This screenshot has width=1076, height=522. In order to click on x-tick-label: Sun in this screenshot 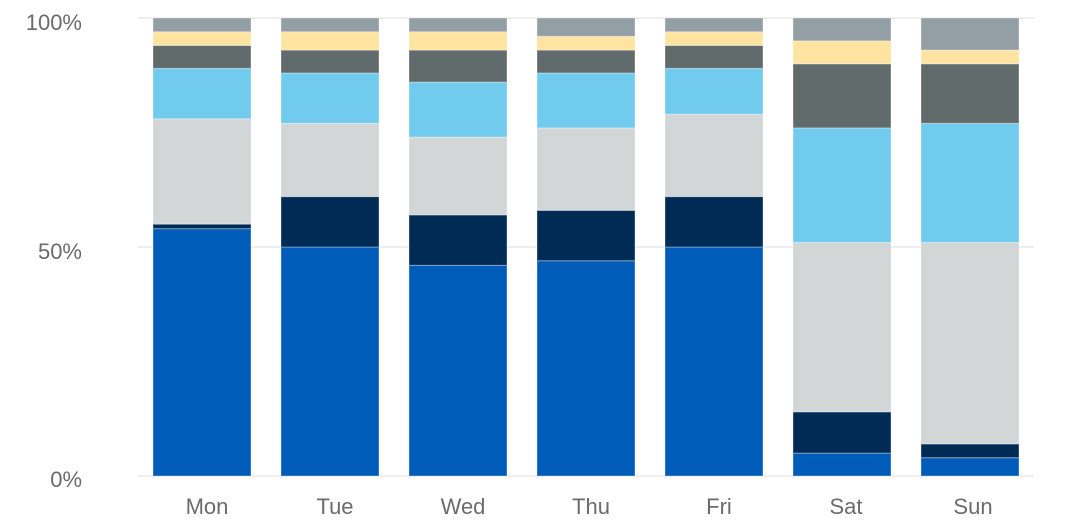, I will do `click(972, 506)`.